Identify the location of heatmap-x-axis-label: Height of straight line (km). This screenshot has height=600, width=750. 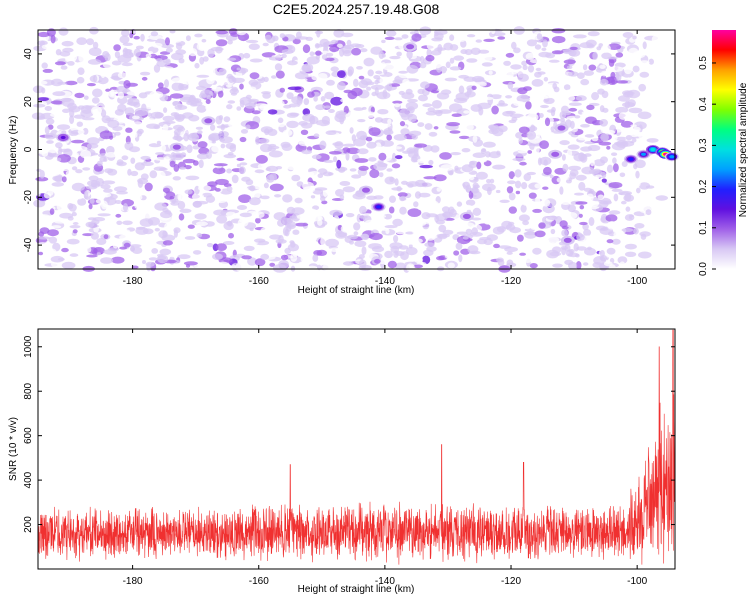
(356, 290).